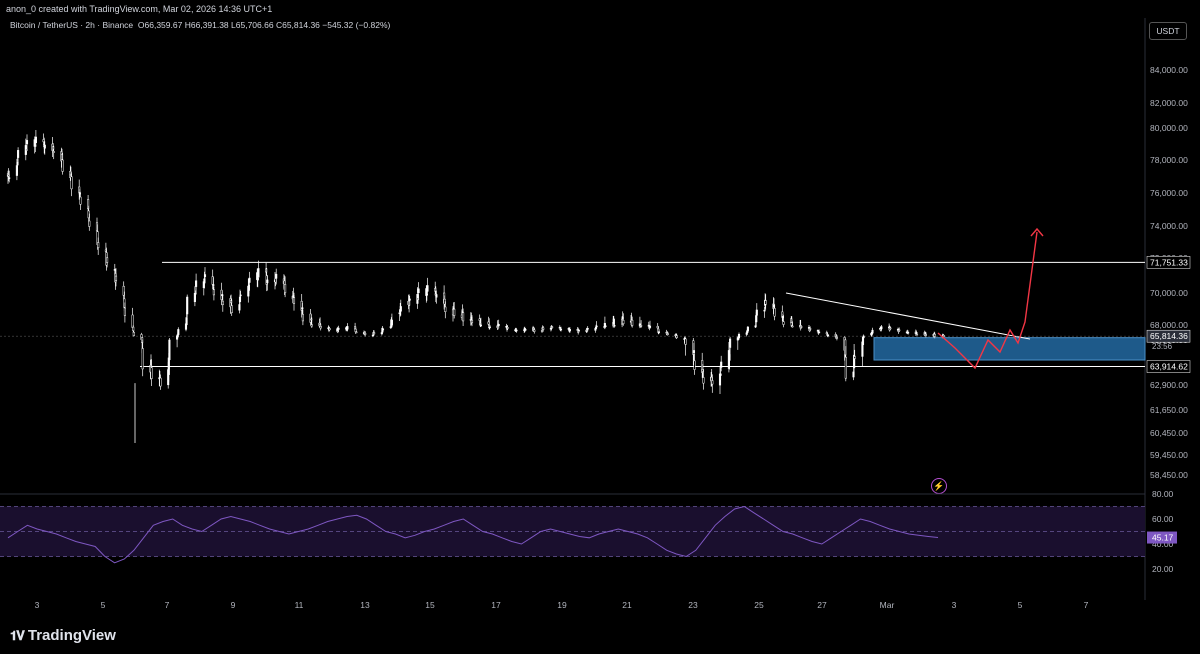 Image resolution: width=1200 pixels, height=654 pixels. I want to click on symbol-name: Bitcoin / TetherUS · 2h · Binance, so click(72, 25).